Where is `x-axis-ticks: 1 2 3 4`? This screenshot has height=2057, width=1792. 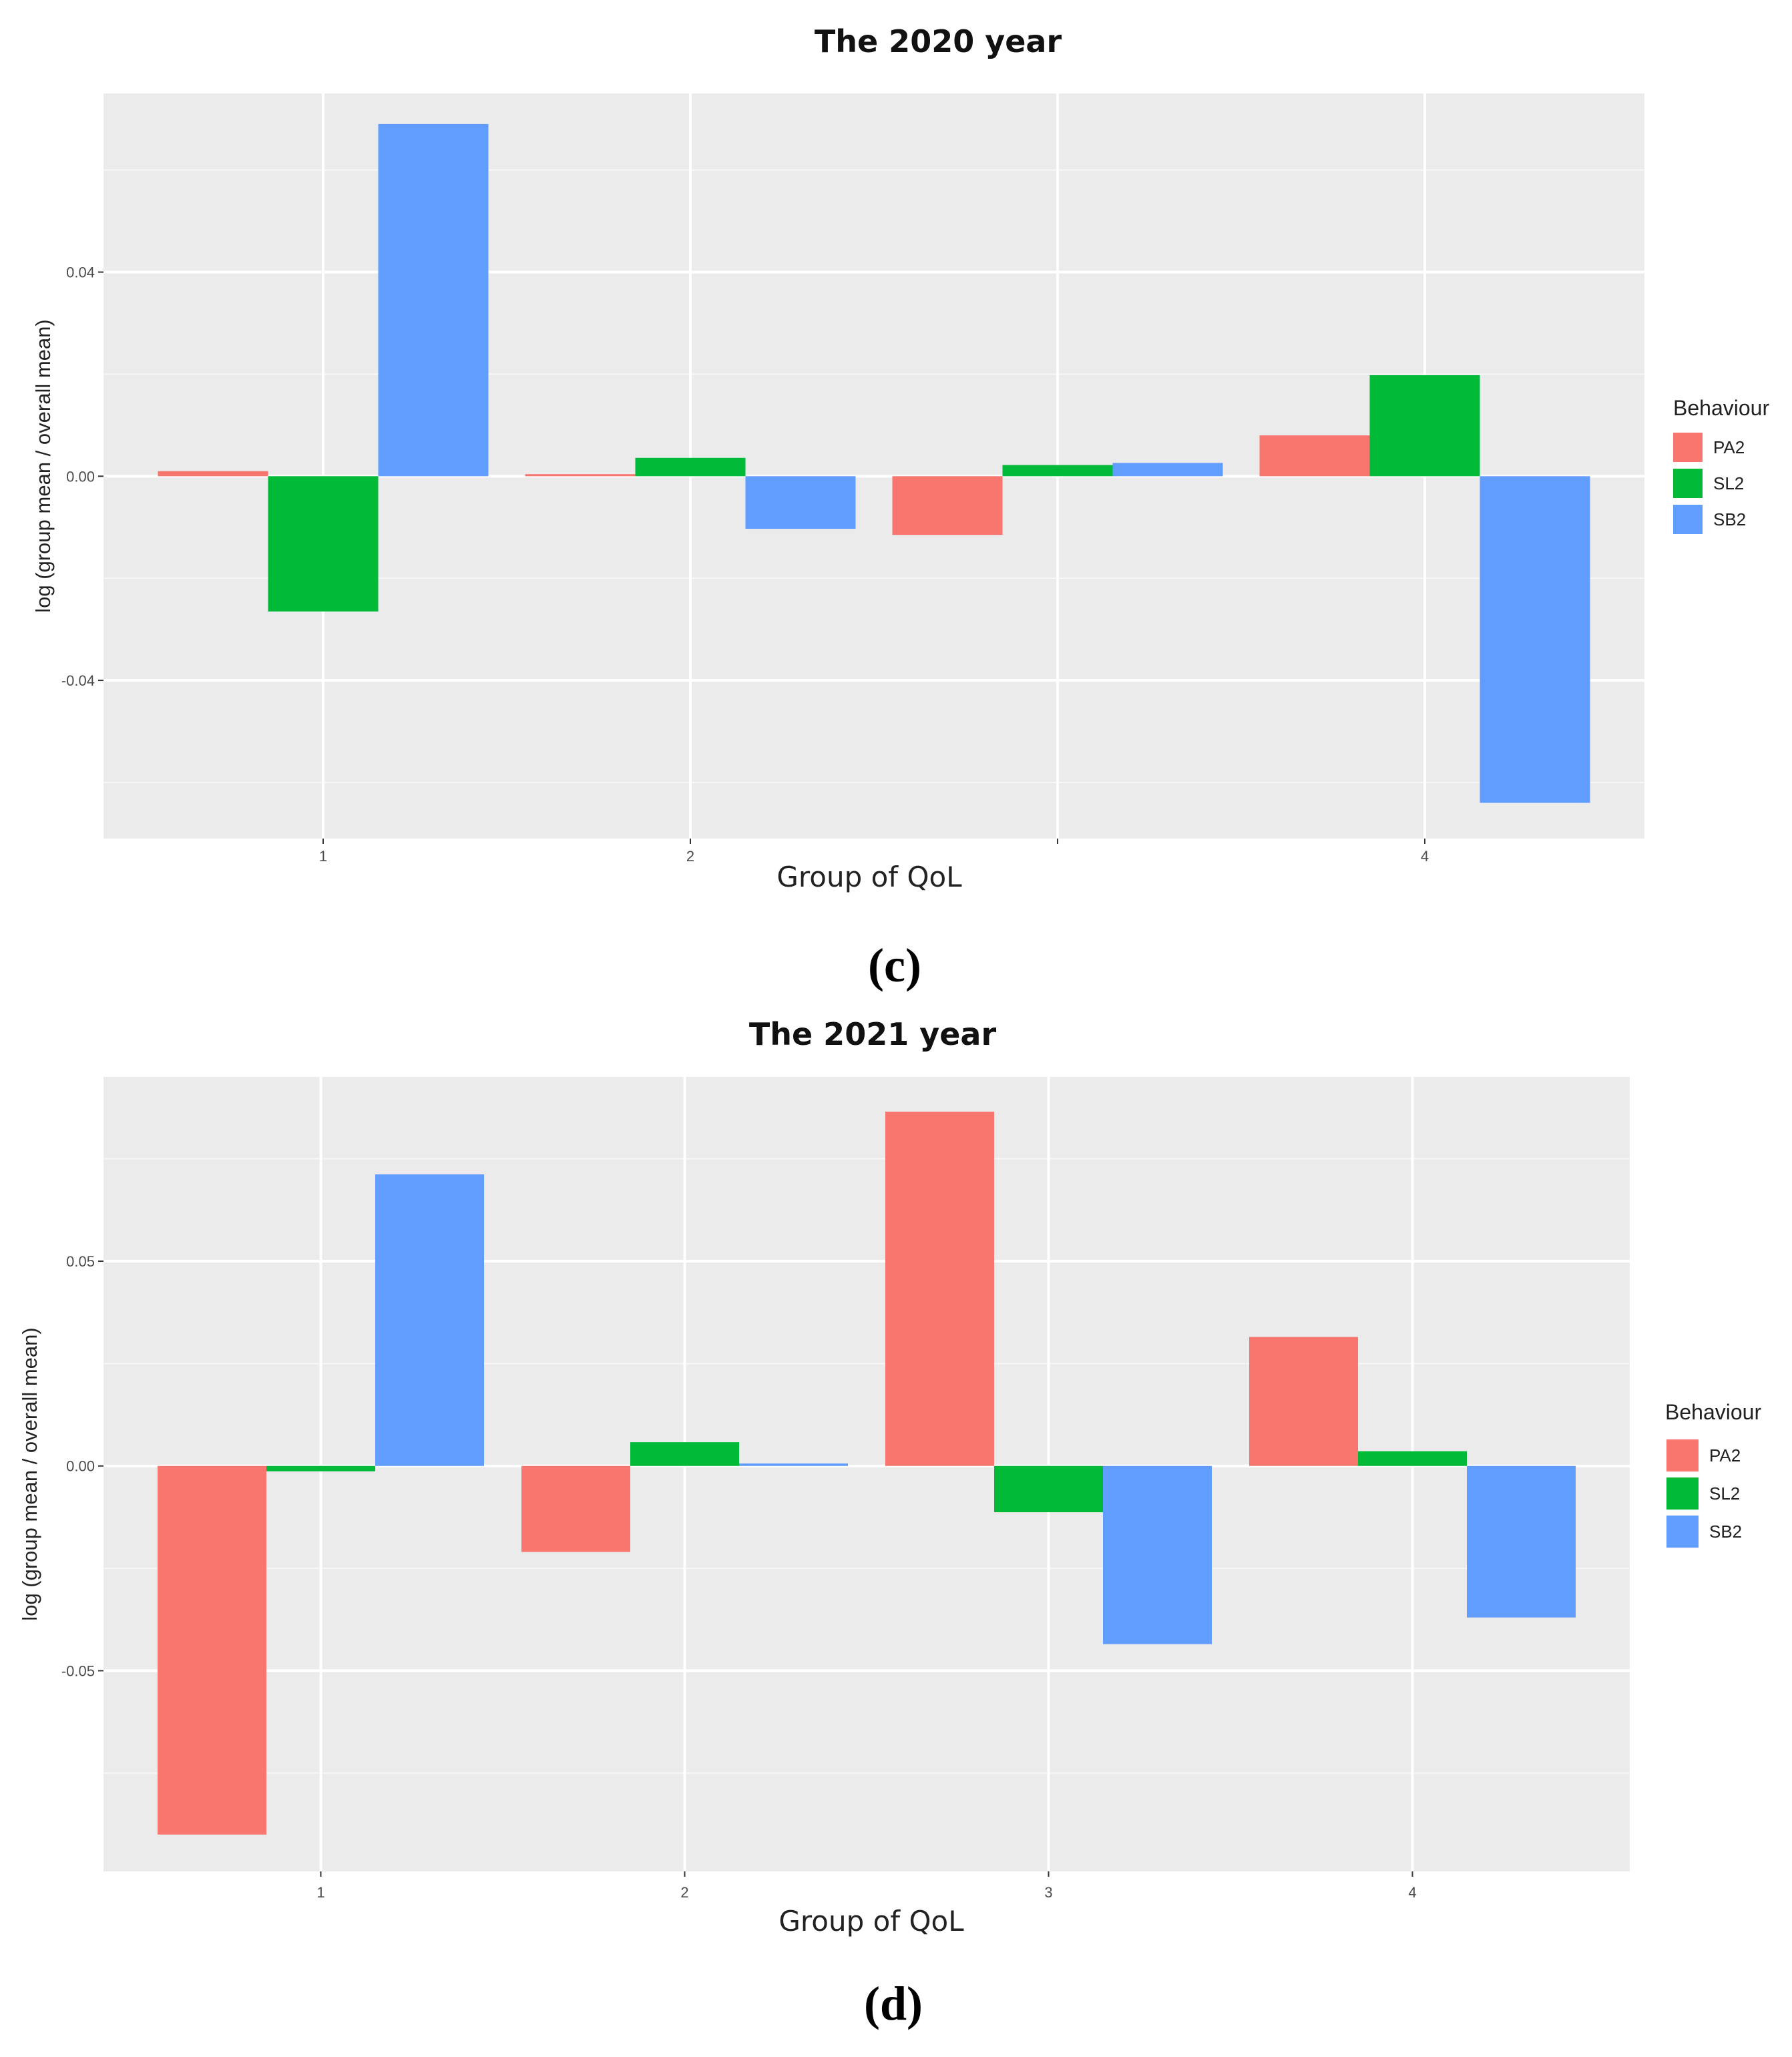
x-axis-ticks: 1 2 3 4 is located at coordinates (867, 1886).